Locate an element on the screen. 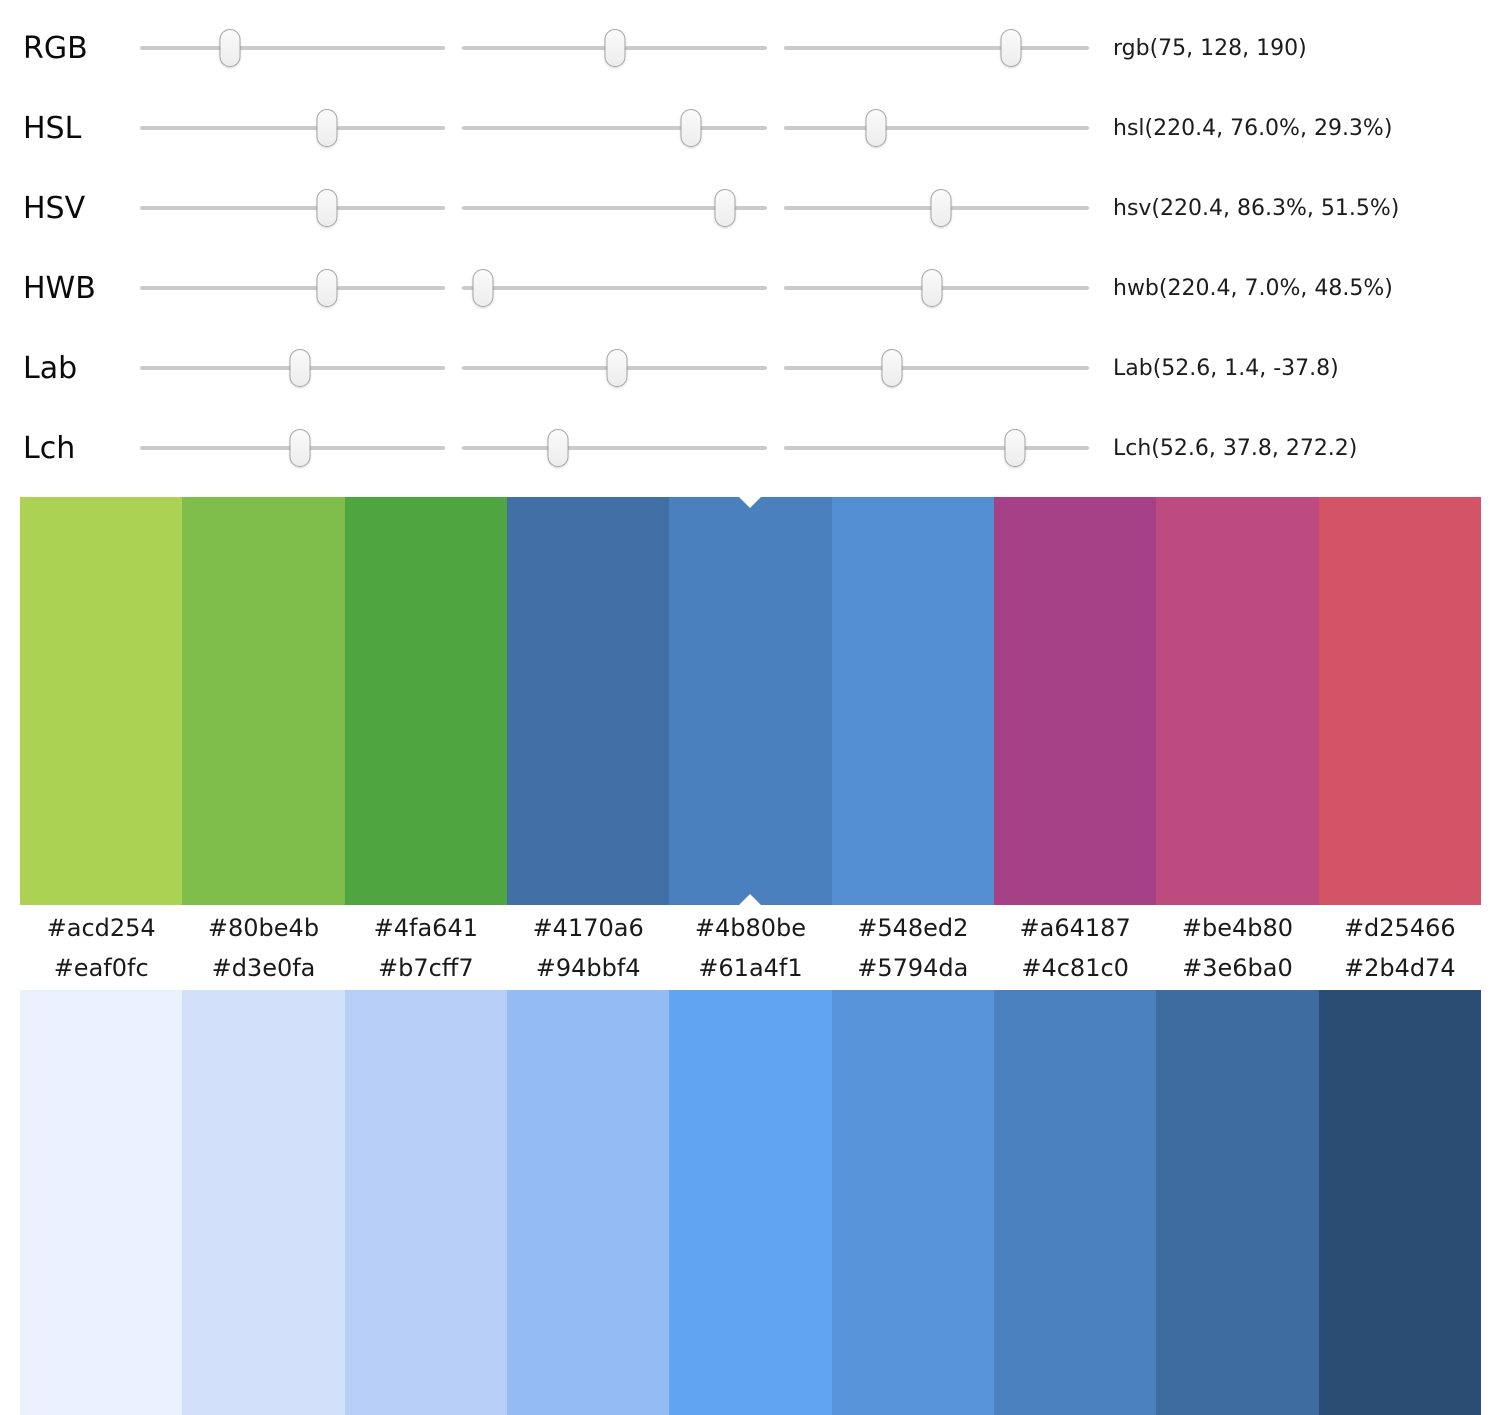 The height and width of the screenshot is (1415, 1501). hsl-channel-1-slider is located at coordinates (292, 128).